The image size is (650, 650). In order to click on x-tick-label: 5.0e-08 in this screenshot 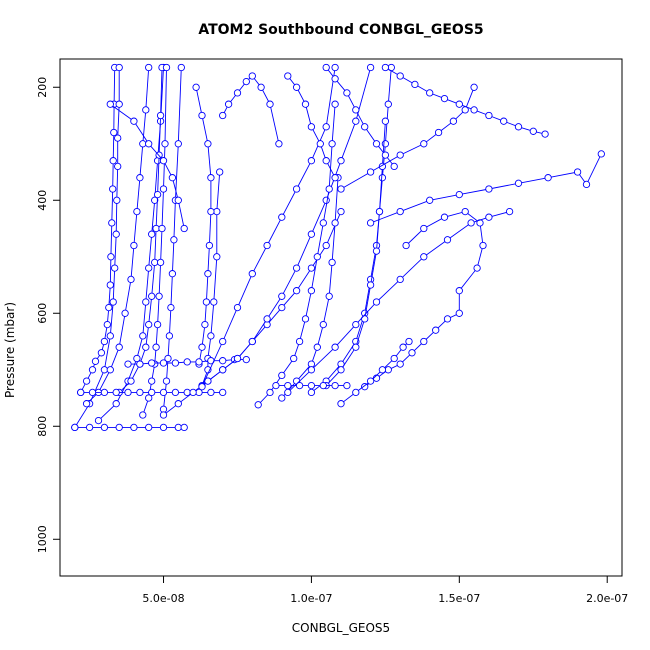, I will do `click(163, 598)`.